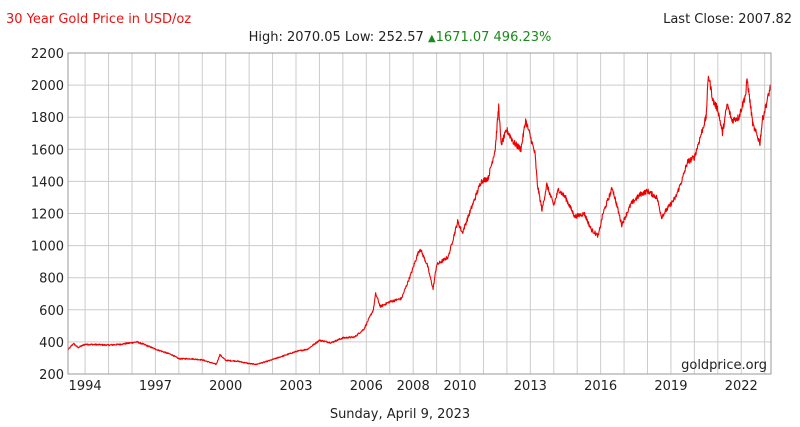 The height and width of the screenshot is (427, 800). I want to click on x-tick-label: 2016, so click(600, 386).